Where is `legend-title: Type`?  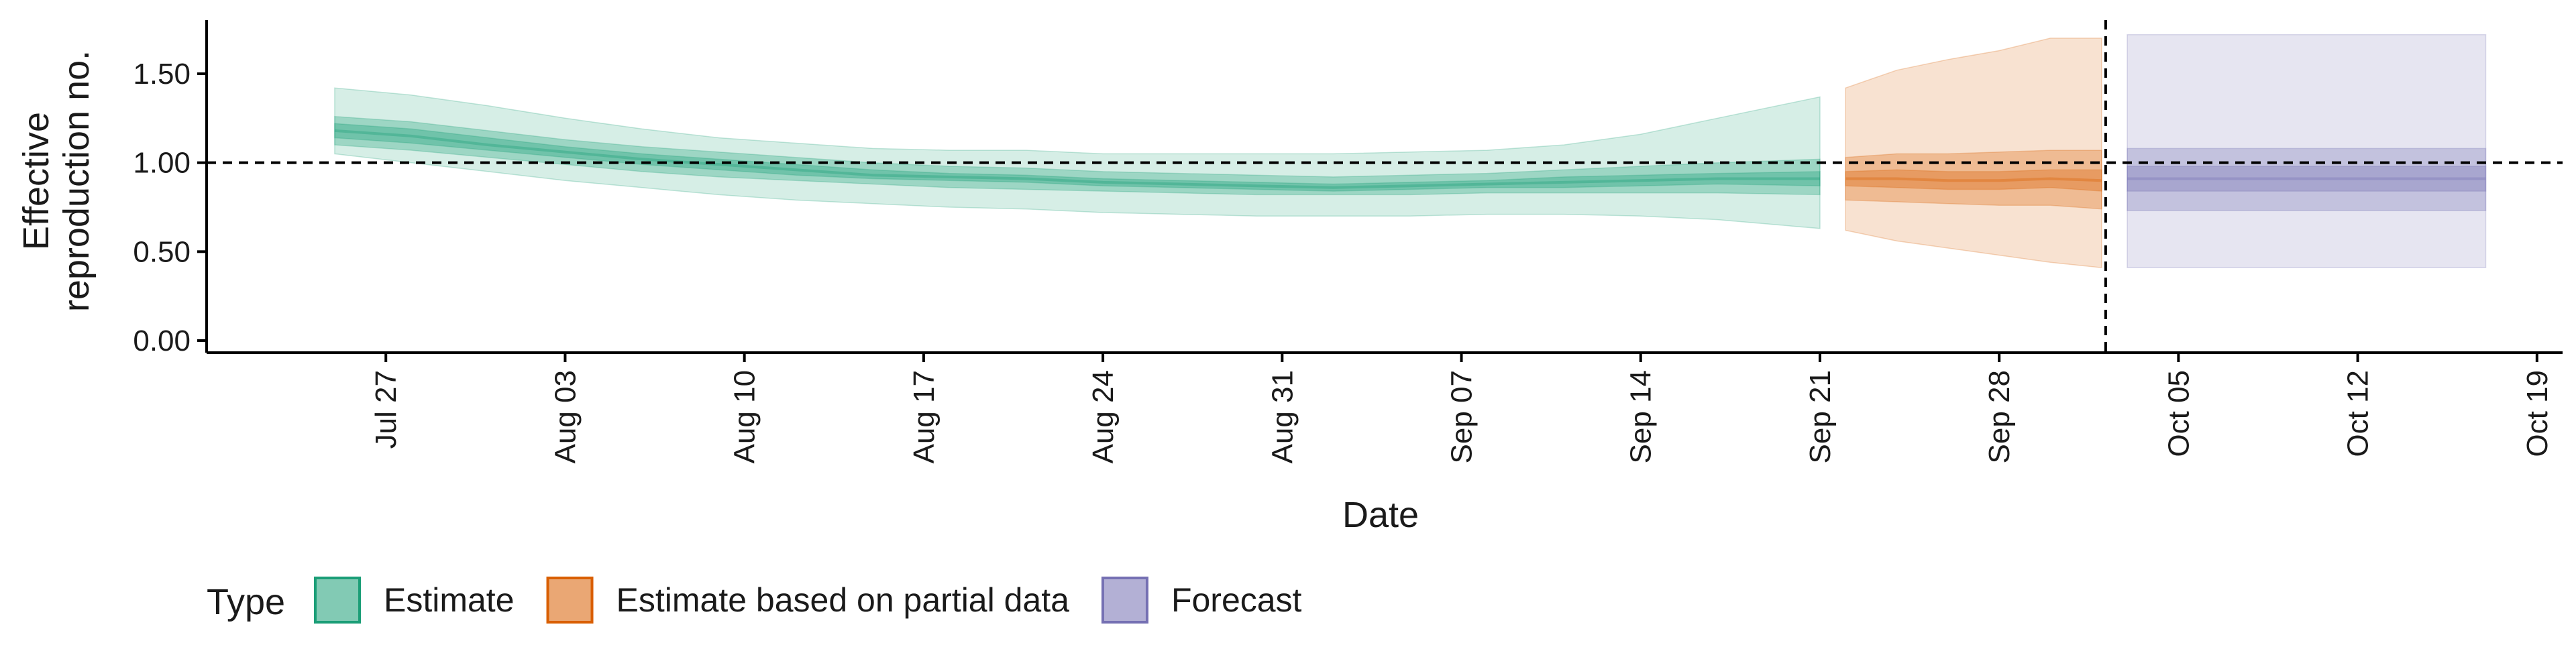
legend-title: Type is located at coordinates (246, 602).